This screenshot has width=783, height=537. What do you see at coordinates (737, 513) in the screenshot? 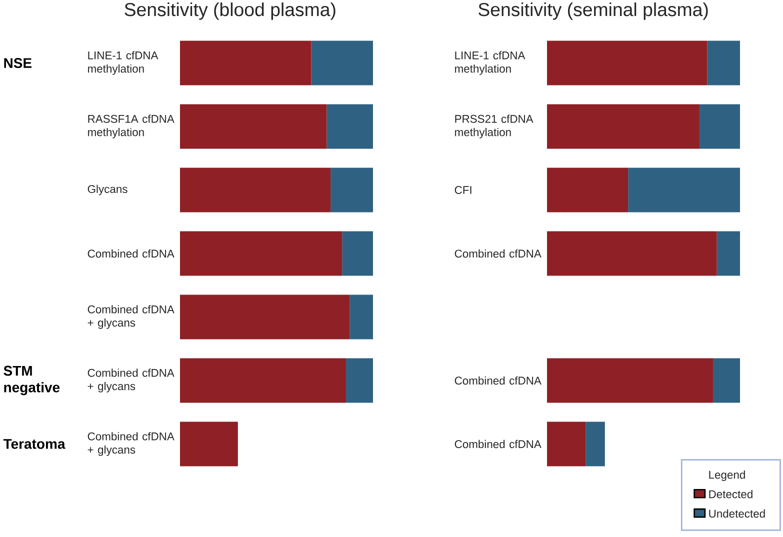
I see `legend-label: Undetected` at bounding box center [737, 513].